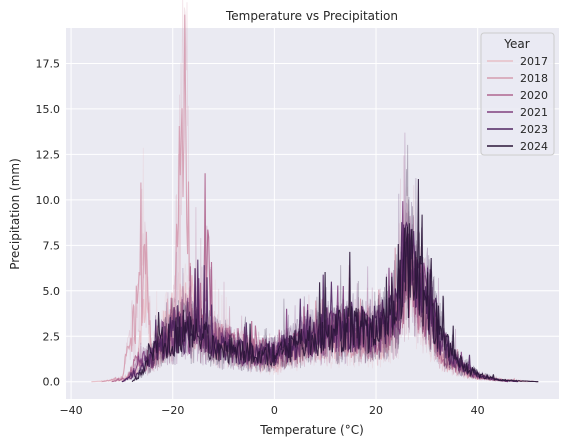 Image resolution: width=569 pixels, height=447 pixels. Describe the element at coordinates (52, 291) in the screenshot. I see `y-tick-label: 5.0` at that location.